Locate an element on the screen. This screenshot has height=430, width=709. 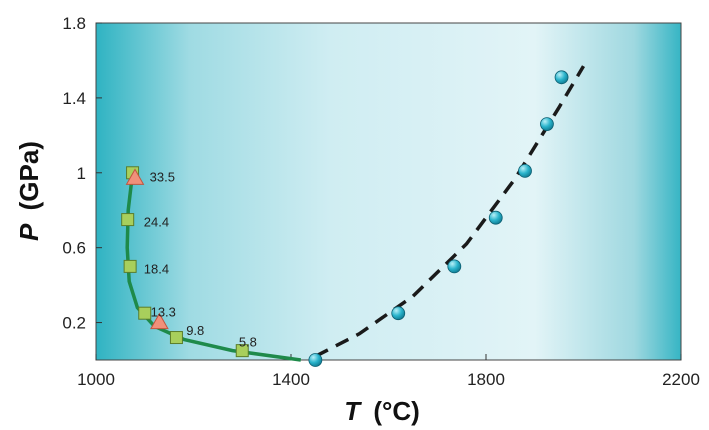
y-axis-unit: (GPa) is located at coordinates (29, 175).